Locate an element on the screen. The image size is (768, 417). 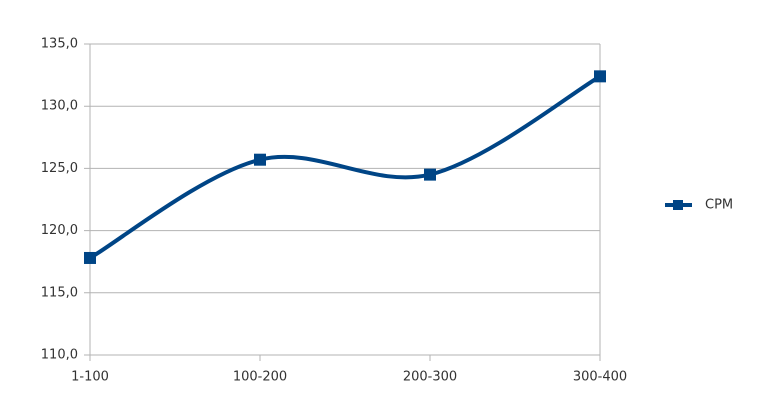
legend-marker is located at coordinates (678, 205).